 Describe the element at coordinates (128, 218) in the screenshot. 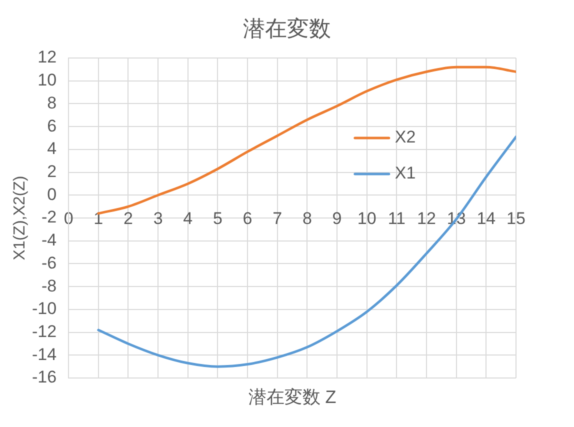

I see `x-tick-label: 2` at that location.